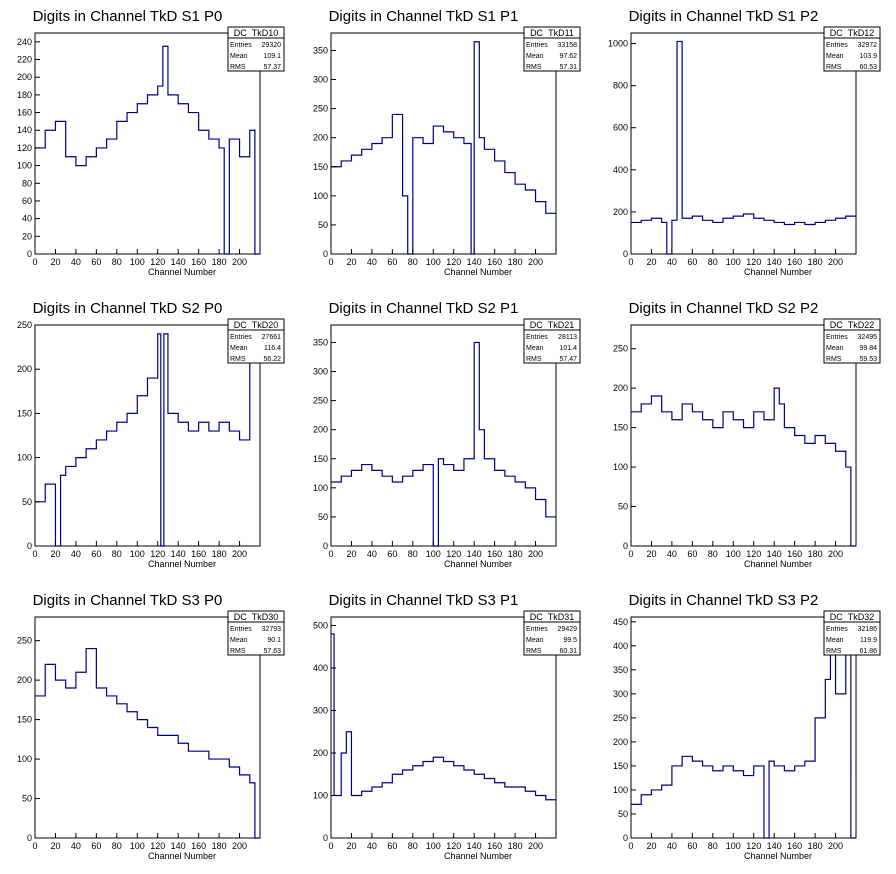  Describe the element at coordinates (320, 401) in the screenshot. I see `pad-5-ytick-label-250: 250` at that location.